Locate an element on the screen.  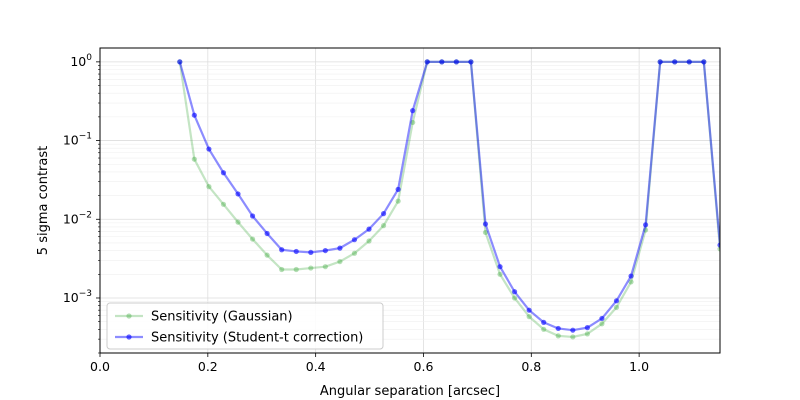
x-tick-label: 0.6 is located at coordinates (424, 366).